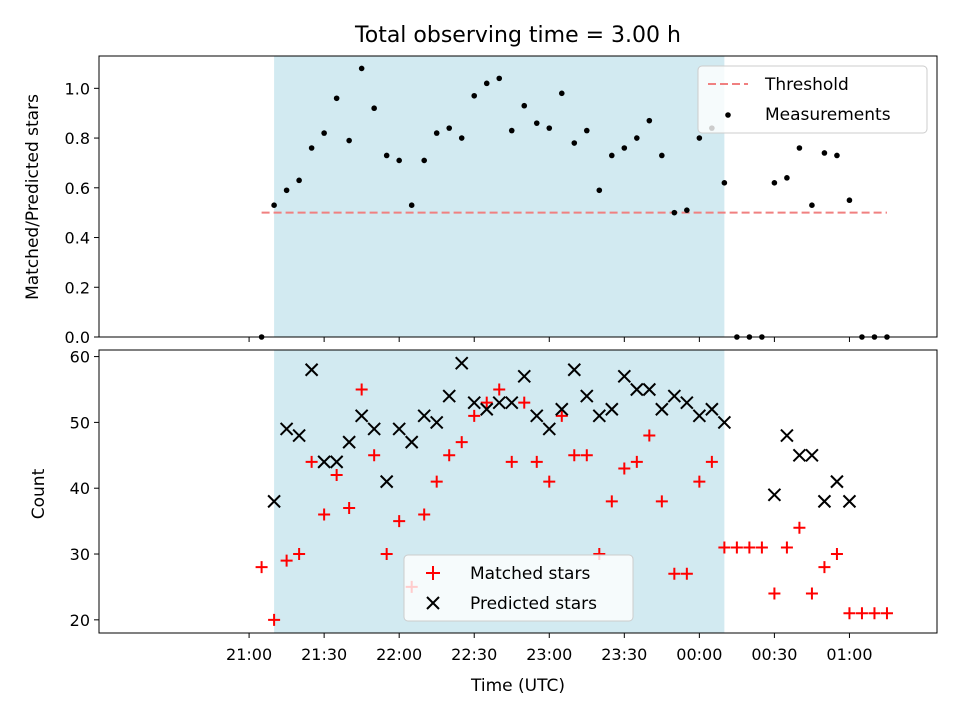  What do you see at coordinates (80, 357) in the screenshot?
I see `y-tick-label: 60` at bounding box center [80, 357].